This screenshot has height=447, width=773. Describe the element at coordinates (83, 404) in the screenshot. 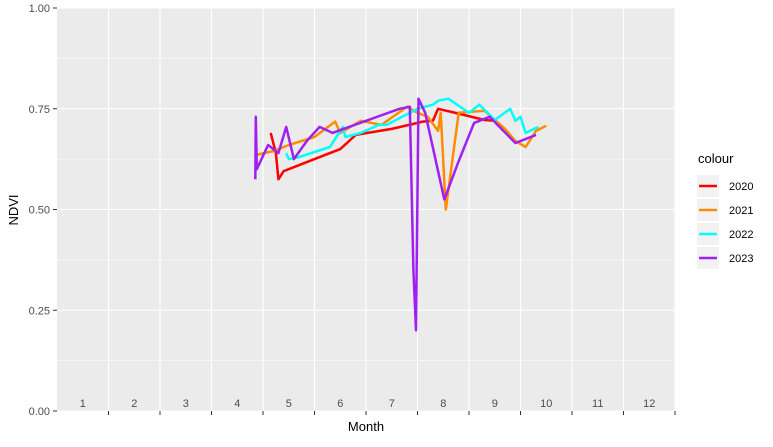

I see `x-tick-label: 1` at that location.